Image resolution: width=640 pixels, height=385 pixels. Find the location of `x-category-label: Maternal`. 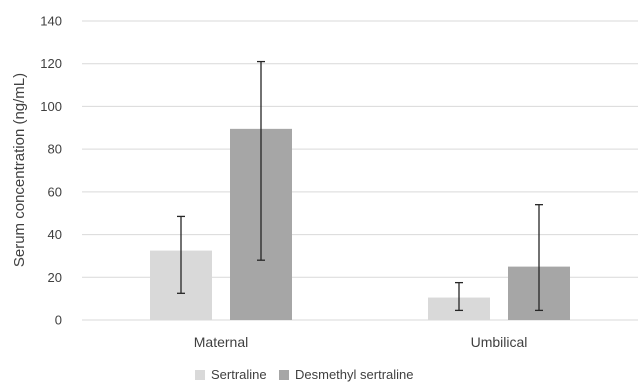

x-category-label: Maternal is located at coordinates (221, 342).